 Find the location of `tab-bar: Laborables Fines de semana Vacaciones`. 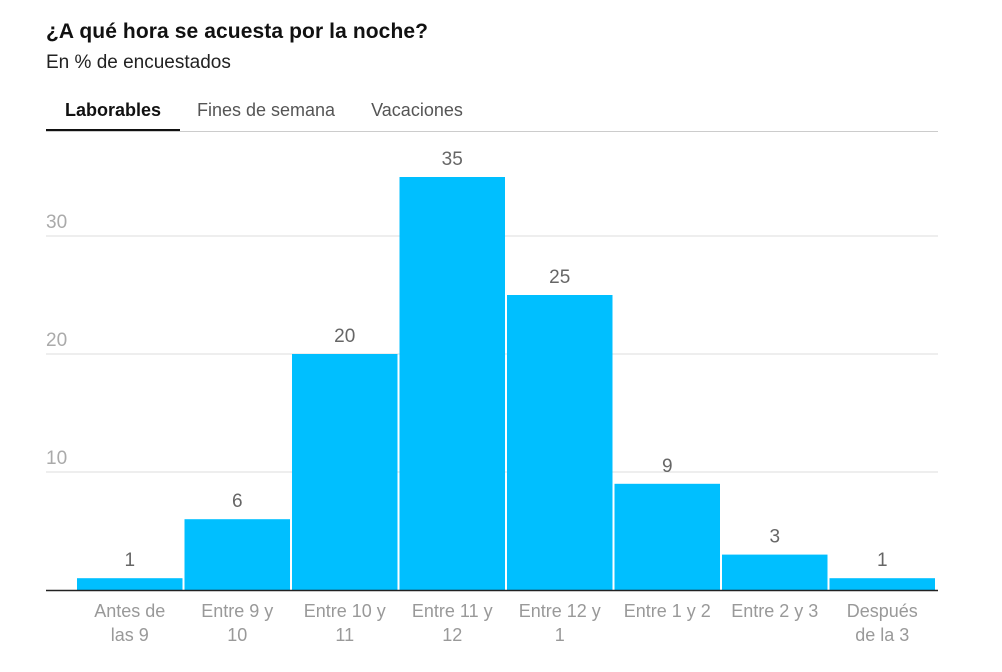

tab-bar: Laborables Fines de semana Vacaciones is located at coordinates (492, 114).